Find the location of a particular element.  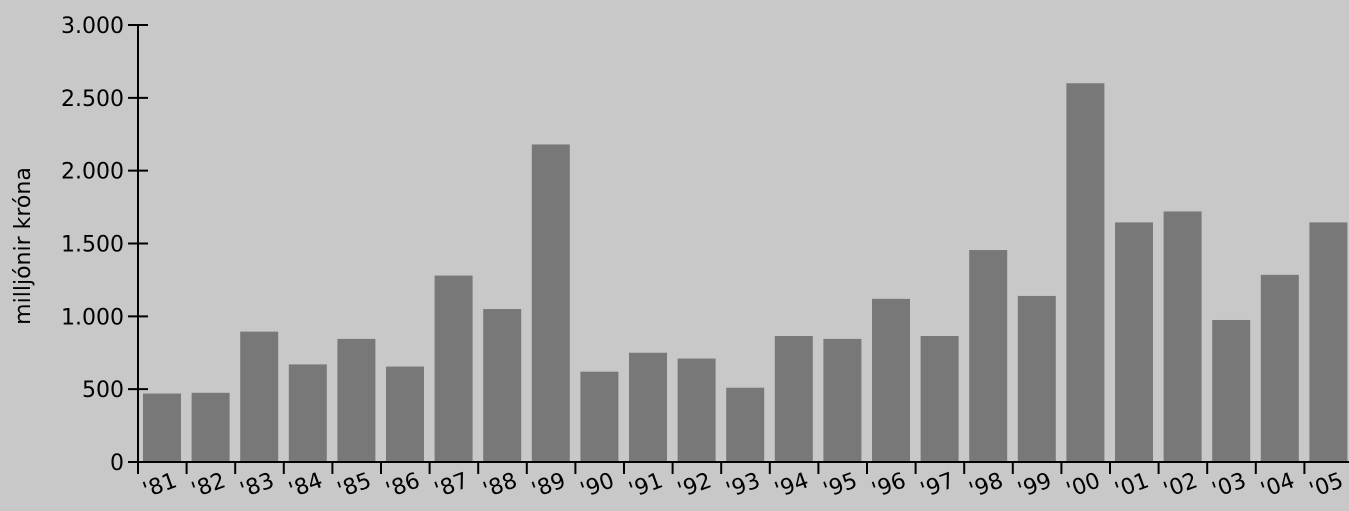

y-axis-label: milljónir króna is located at coordinates (23, 246).